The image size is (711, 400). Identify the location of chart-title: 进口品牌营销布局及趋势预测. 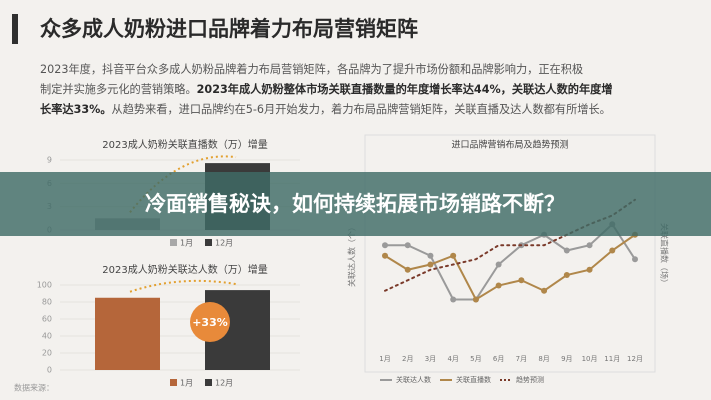
(509, 145).